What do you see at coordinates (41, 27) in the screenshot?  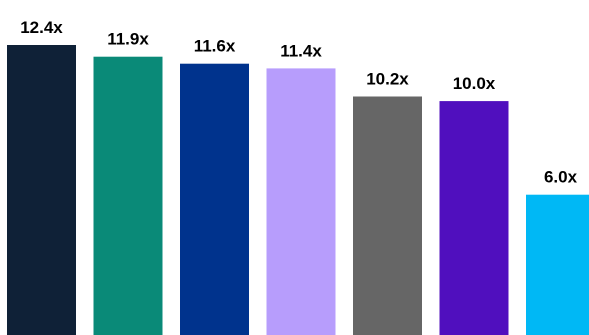 I see `data-label-1: 12.4x` at bounding box center [41, 27].